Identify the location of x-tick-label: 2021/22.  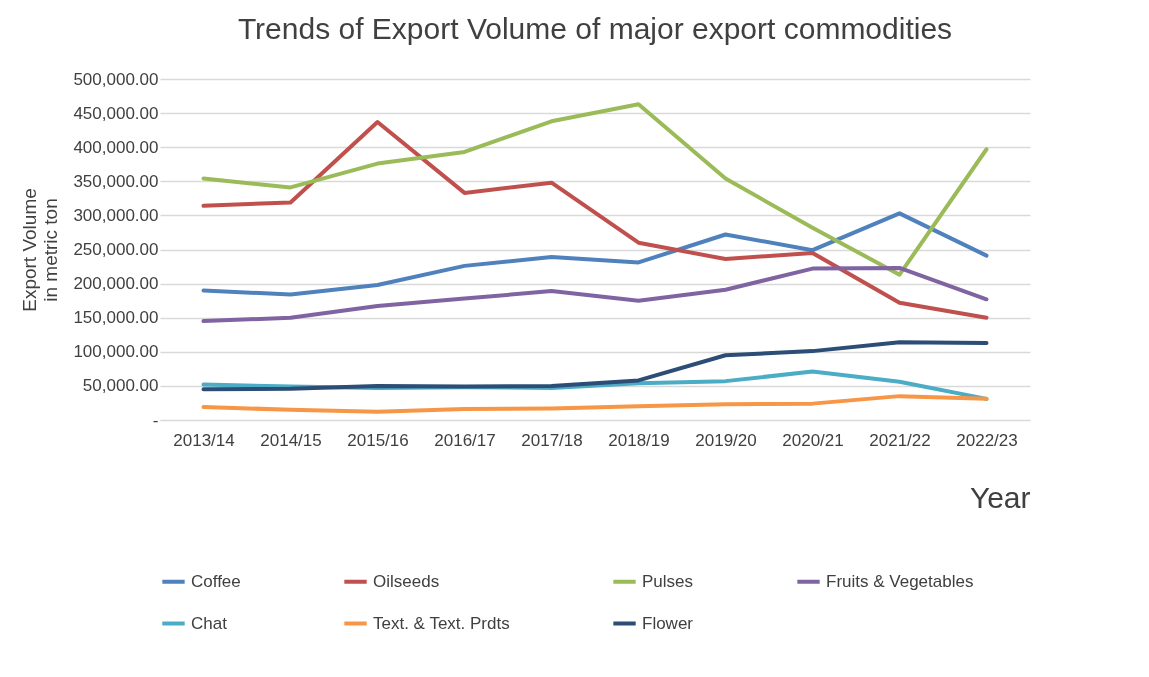
(900, 440).